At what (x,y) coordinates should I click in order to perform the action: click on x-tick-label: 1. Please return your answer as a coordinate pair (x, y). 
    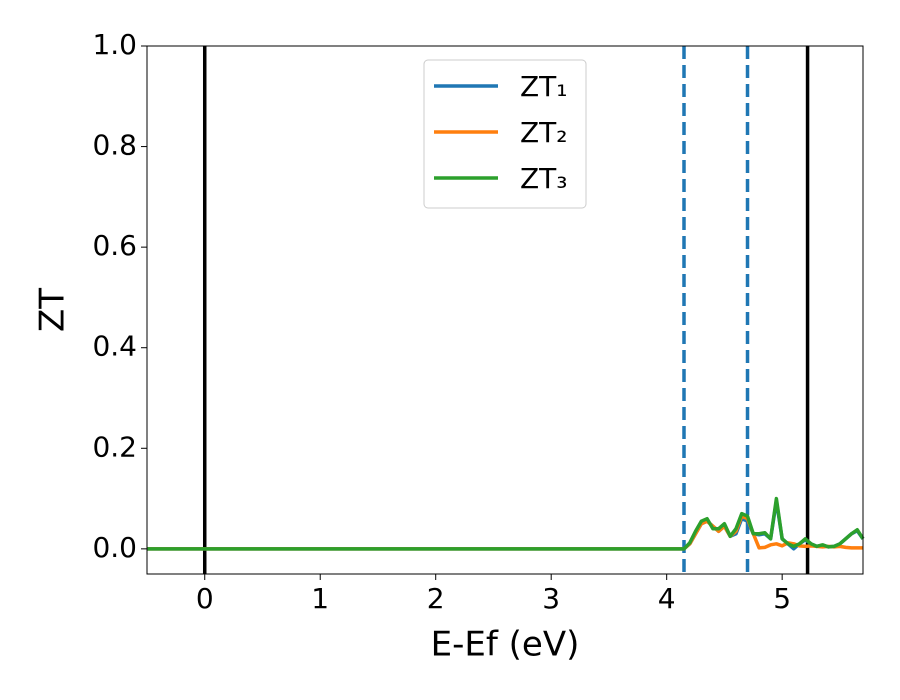
    Looking at the image, I should click on (320, 598).